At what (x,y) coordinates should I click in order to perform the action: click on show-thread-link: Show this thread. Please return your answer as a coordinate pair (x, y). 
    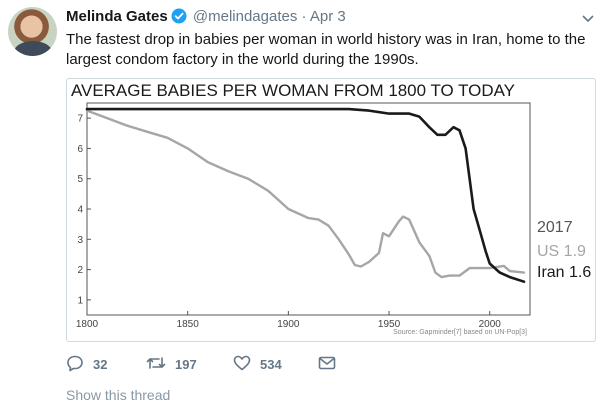
    Looking at the image, I should click on (118, 395).